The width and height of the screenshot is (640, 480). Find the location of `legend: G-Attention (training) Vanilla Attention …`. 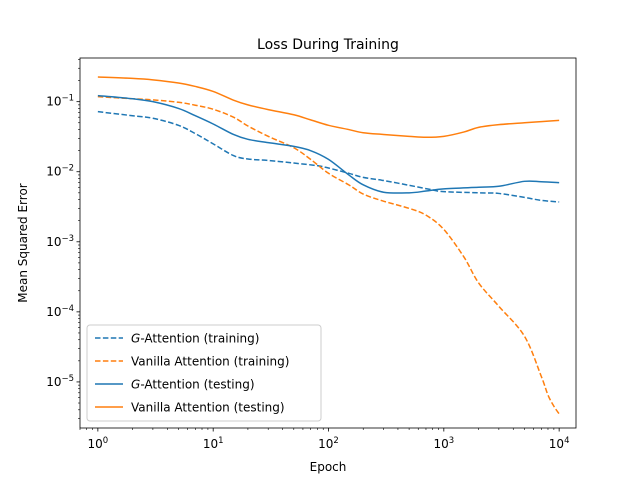

legend: G-Attention (training) Vanilla Attention … is located at coordinates (204, 373).